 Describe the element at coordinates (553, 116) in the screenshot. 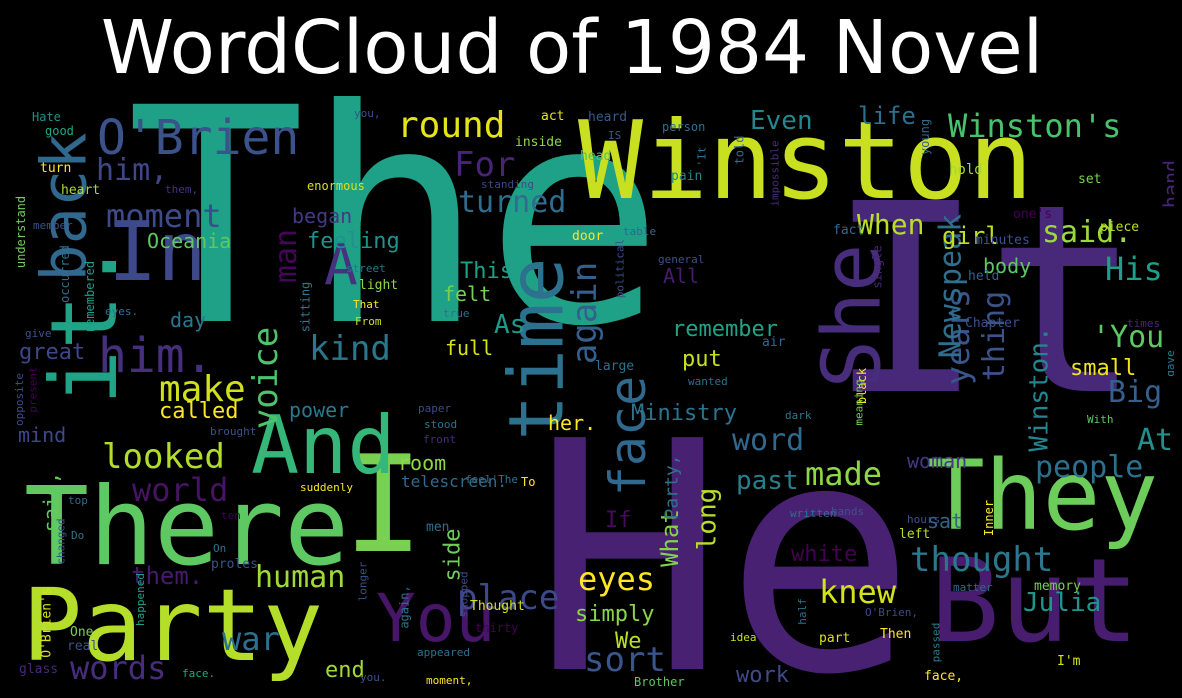

I see `cloud-word: act` at that location.